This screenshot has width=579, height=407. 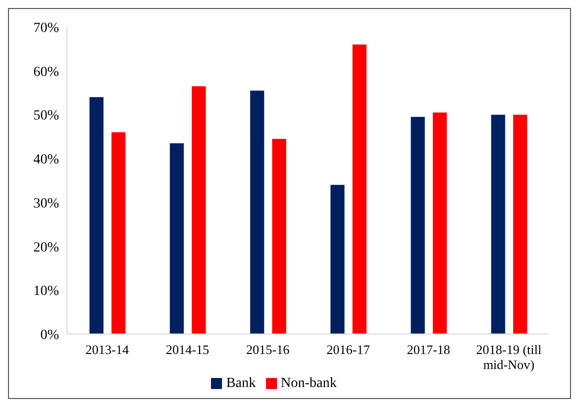 I want to click on y-tick-label: 20%, so click(x=46, y=248).